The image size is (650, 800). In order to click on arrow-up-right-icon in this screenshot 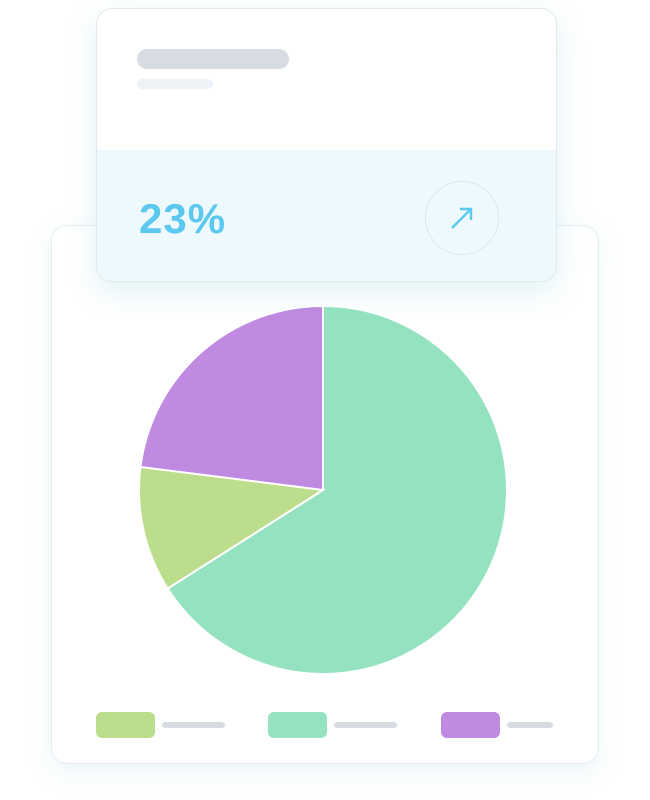, I will do `click(462, 218)`.